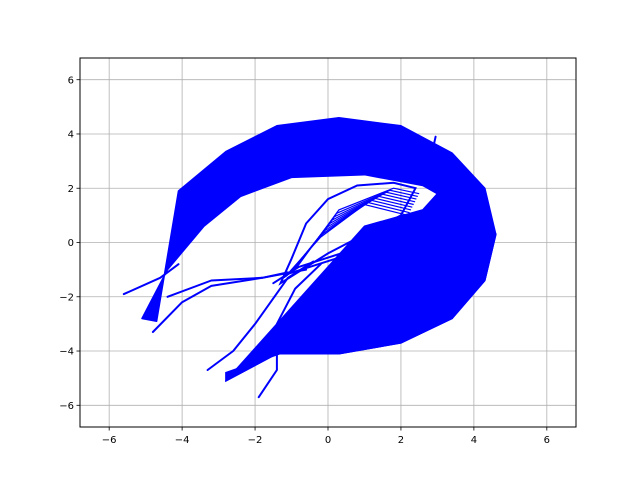 This screenshot has width=640, height=480. Describe the element at coordinates (71, 80) in the screenshot. I see `y-tick-label: 6` at that location.